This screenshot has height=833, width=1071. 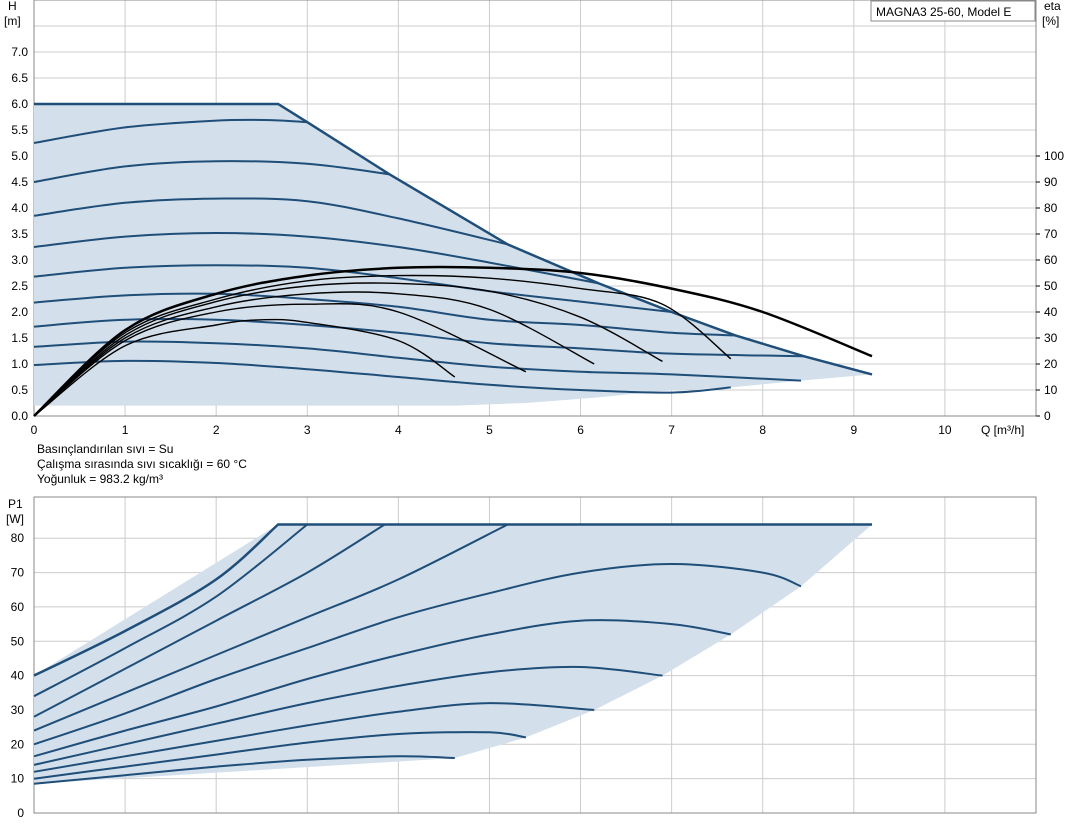 I want to click on max-power-curve, so click(x=452, y=600).